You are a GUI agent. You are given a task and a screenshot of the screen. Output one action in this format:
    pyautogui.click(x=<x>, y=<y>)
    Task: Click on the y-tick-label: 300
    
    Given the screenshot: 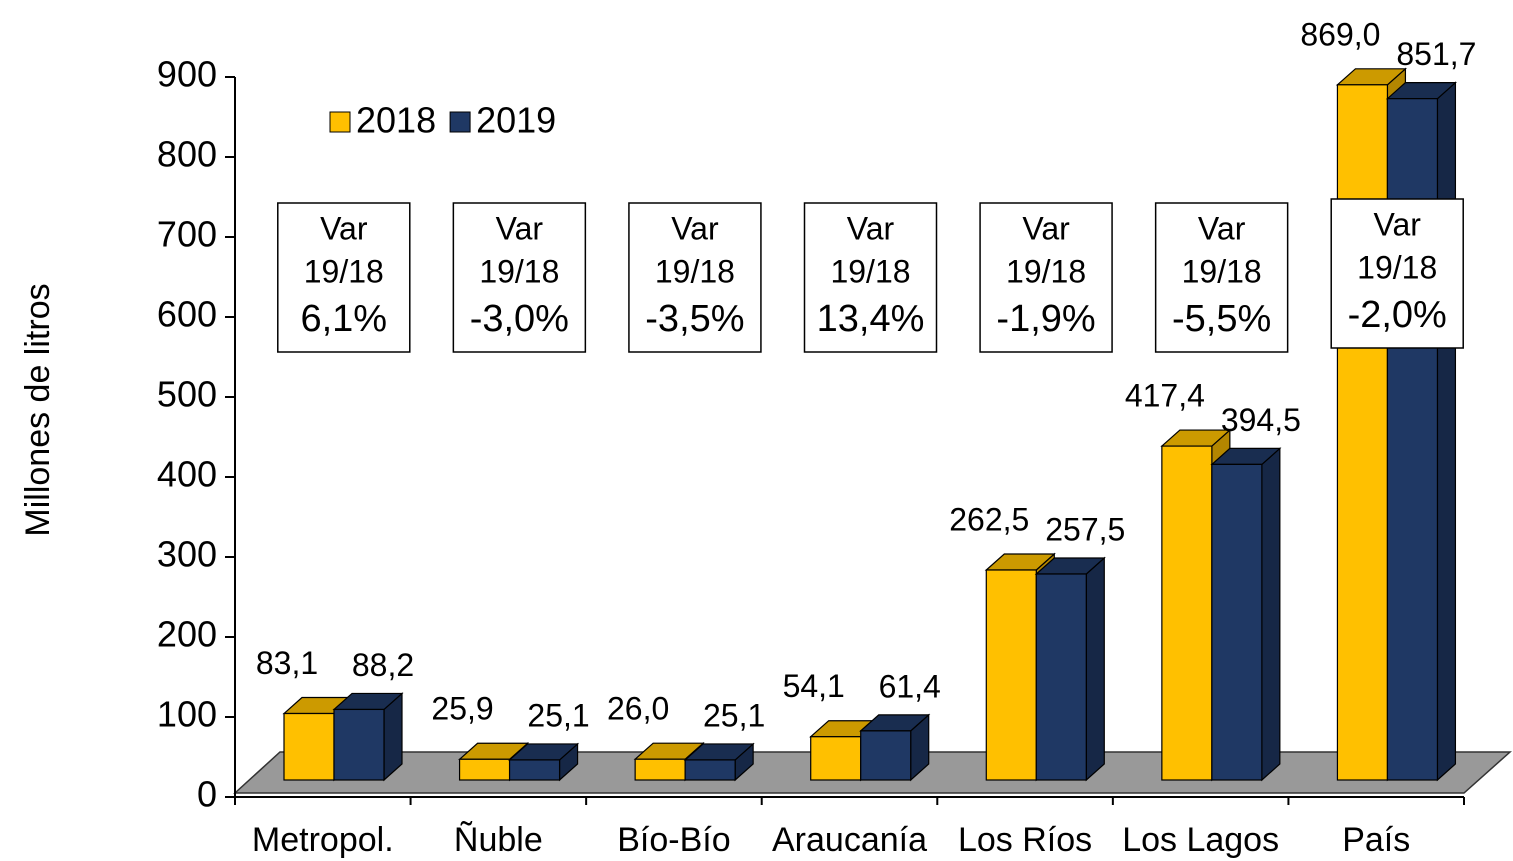 What is the action you would take?
    pyautogui.click(x=187, y=554)
    